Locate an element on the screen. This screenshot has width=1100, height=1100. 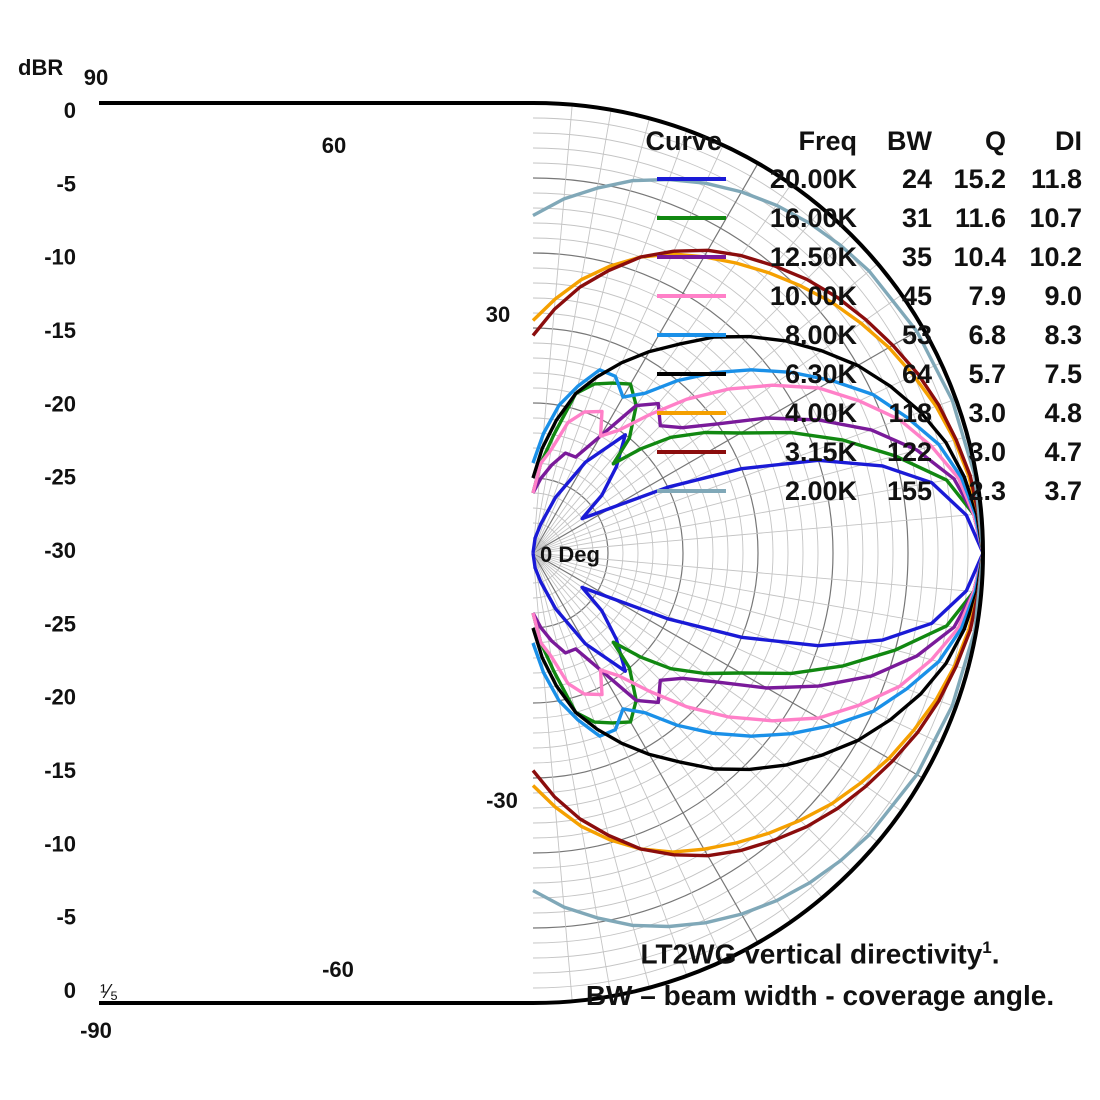
legend-cell: 24 is located at coordinates (917, 179).